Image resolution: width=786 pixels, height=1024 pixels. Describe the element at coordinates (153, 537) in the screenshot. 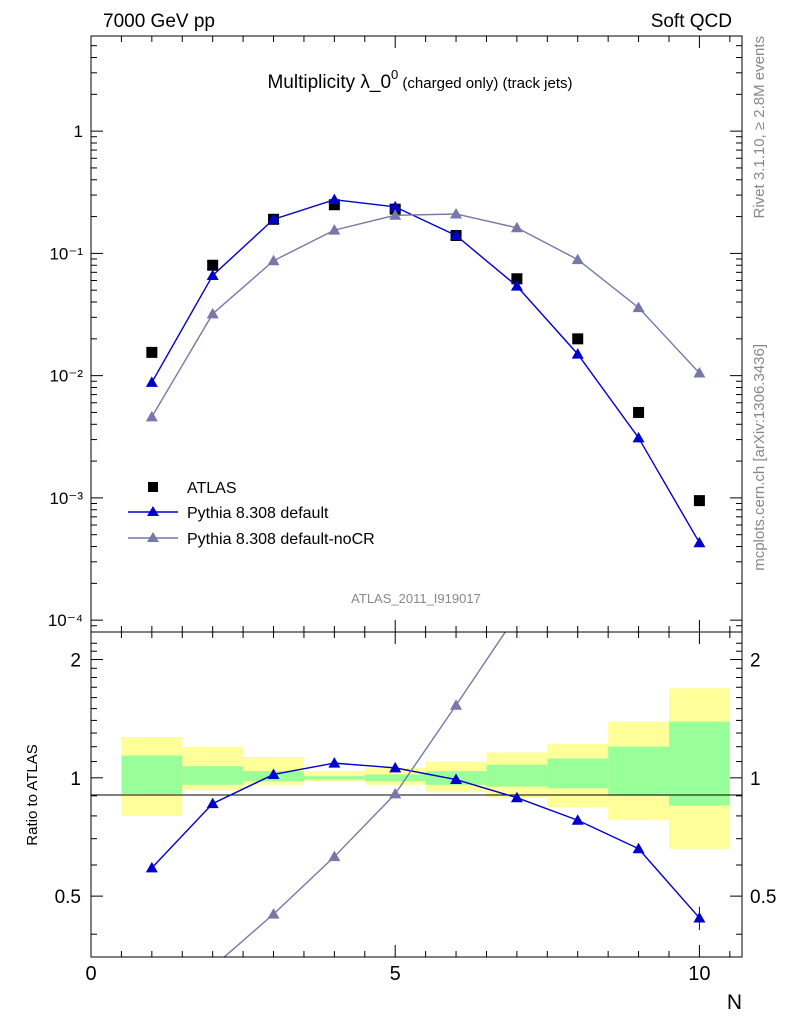

I see `legend-marker-nocr` at that location.